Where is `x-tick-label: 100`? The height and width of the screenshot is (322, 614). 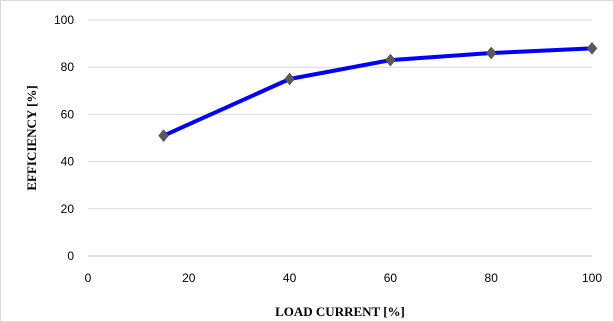 x-tick-label: 100 is located at coordinates (592, 278).